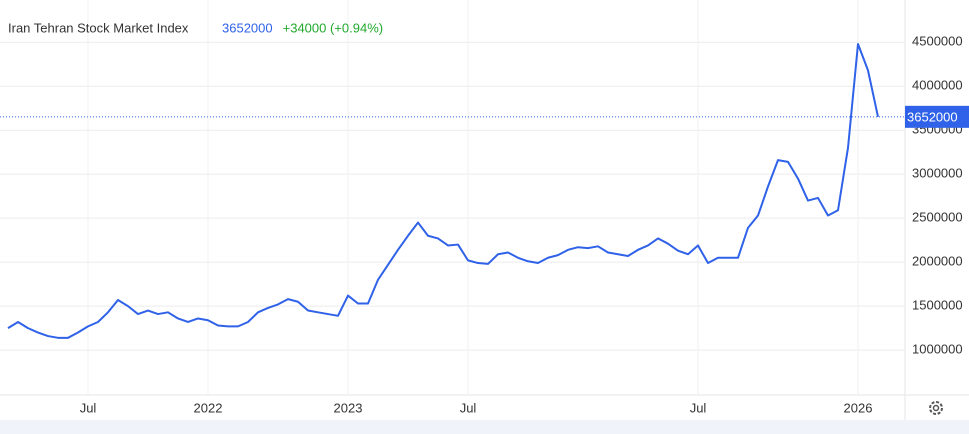  What do you see at coordinates (937, 349) in the screenshot?
I see `y-tick-label: 1000000` at bounding box center [937, 349].